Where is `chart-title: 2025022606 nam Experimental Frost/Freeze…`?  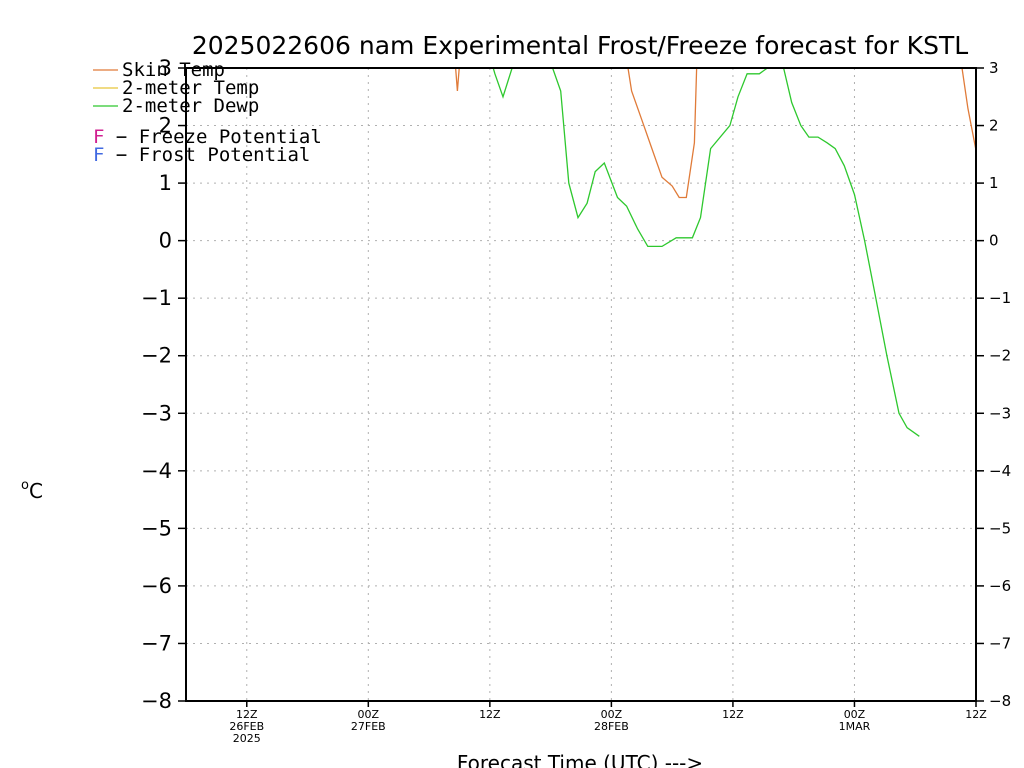 chart-title: 2025022606 nam Experimental Frost/Freeze… is located at coordinates (580, 45).